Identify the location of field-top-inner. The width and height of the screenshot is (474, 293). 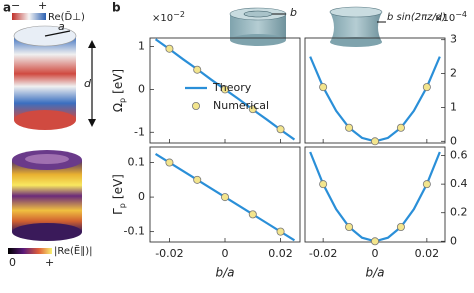
(47, 159).